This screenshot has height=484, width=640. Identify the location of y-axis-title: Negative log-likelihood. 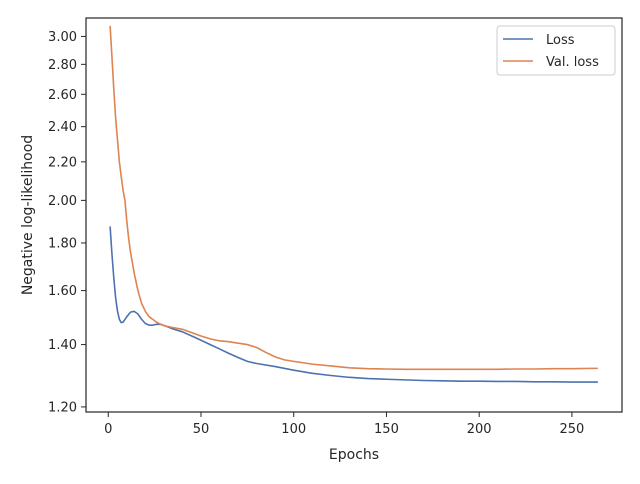
(28, 215).